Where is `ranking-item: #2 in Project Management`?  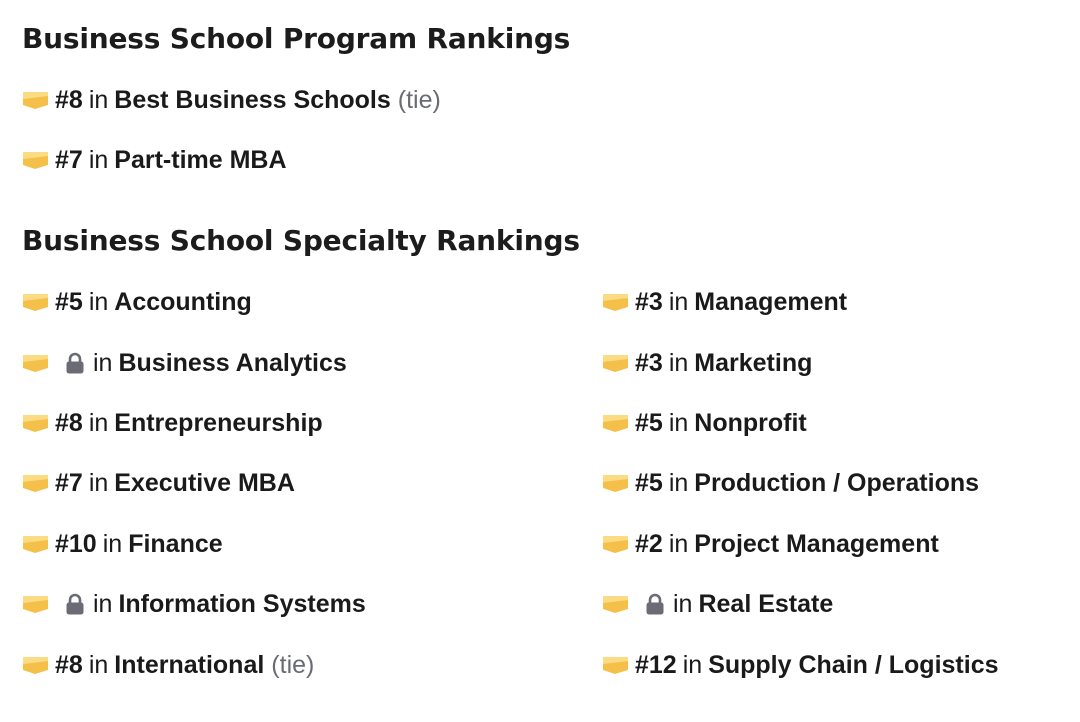
ranking-item: #2 in Project Management is located at coordinates (770, 544).